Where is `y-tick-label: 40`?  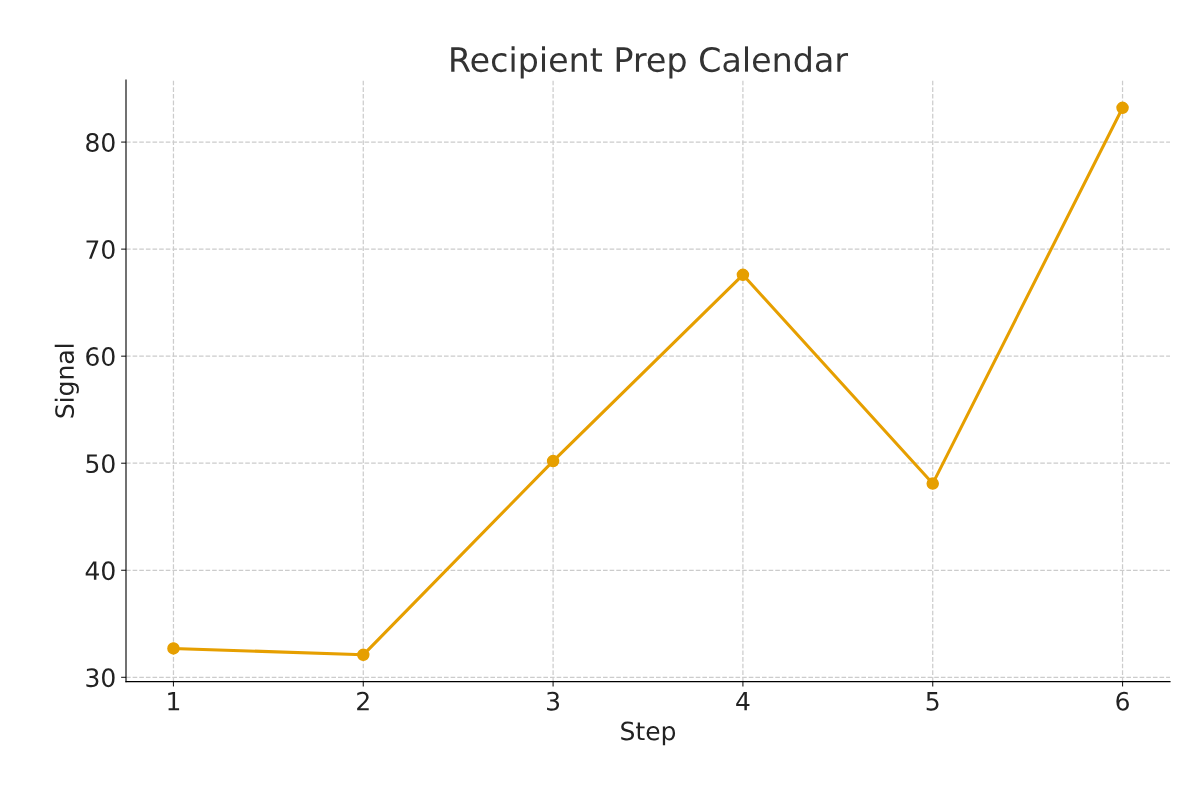
y-tick-label: 40 is located at coordinates (100, 571).